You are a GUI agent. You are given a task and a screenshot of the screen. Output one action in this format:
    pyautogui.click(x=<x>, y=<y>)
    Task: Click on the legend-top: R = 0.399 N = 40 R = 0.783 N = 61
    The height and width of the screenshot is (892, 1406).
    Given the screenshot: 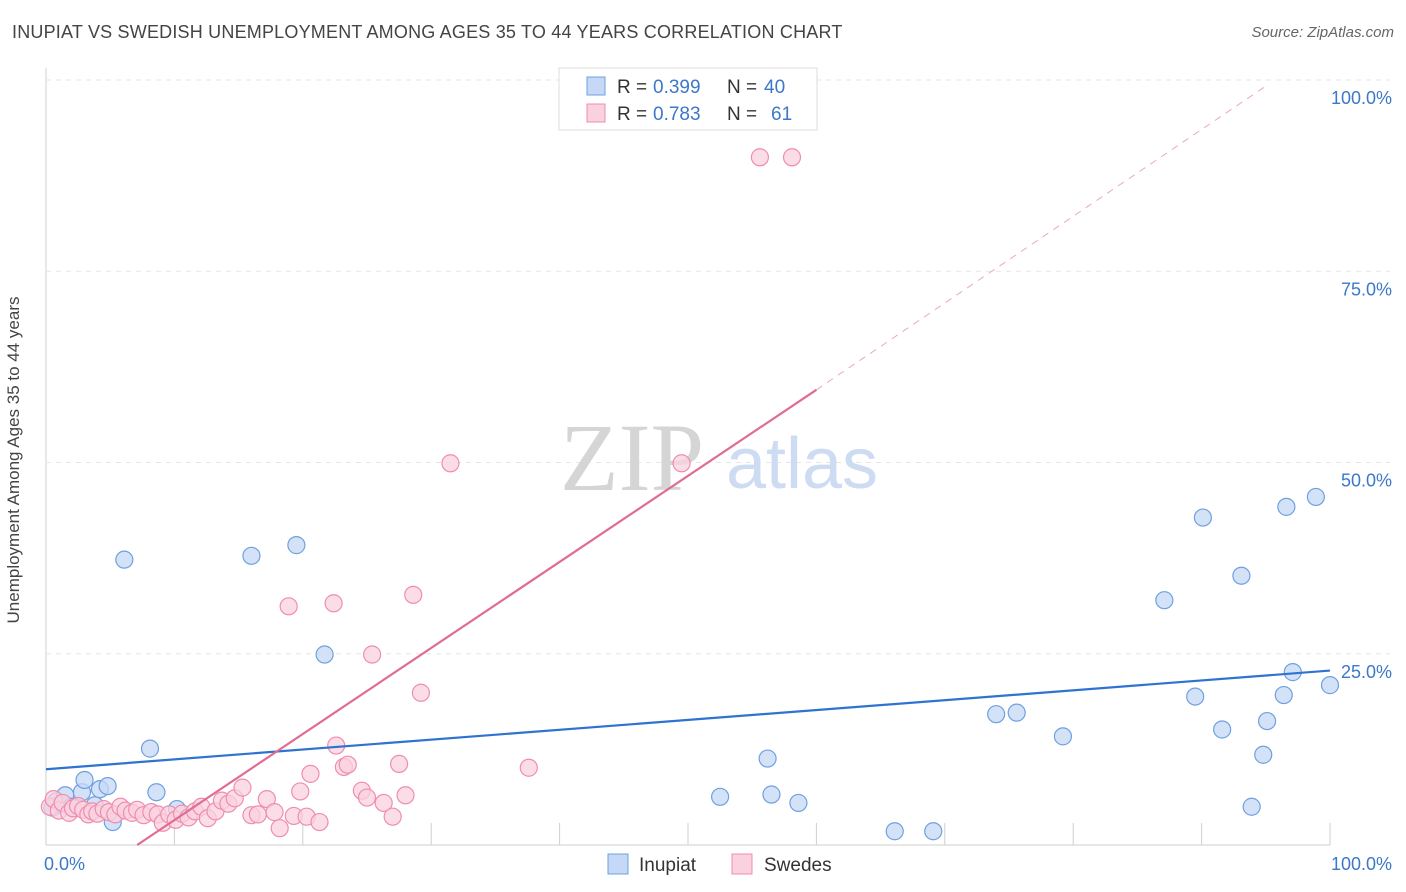 What is the action you would take?
    pyautogui.click(x=688, y=99)
    